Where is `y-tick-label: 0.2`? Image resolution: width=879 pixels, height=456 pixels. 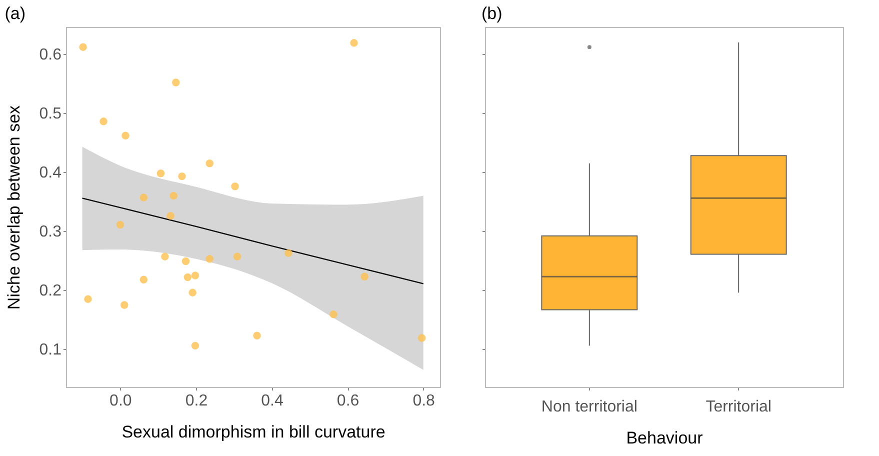
y-tick-label: 0.2 is located at coordinates (50, 291).